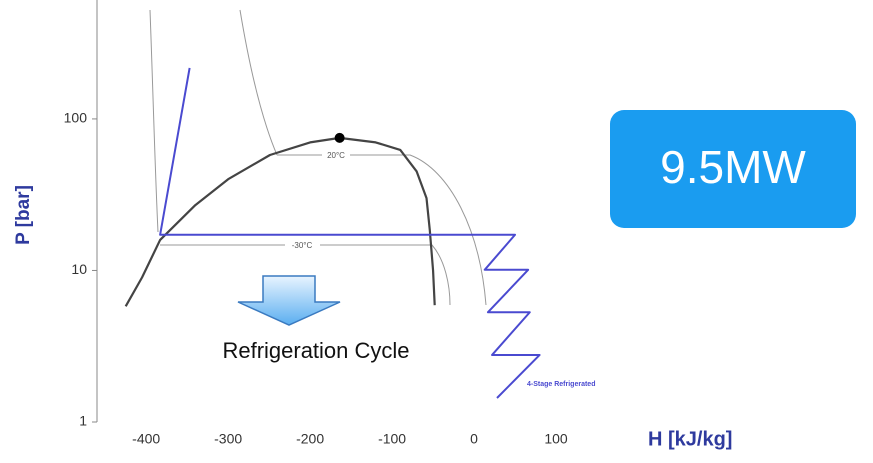 Image resolution: width=873 pixels, height=463 pixels. I want to click on x-tick-label: -300, so click(228, 439).